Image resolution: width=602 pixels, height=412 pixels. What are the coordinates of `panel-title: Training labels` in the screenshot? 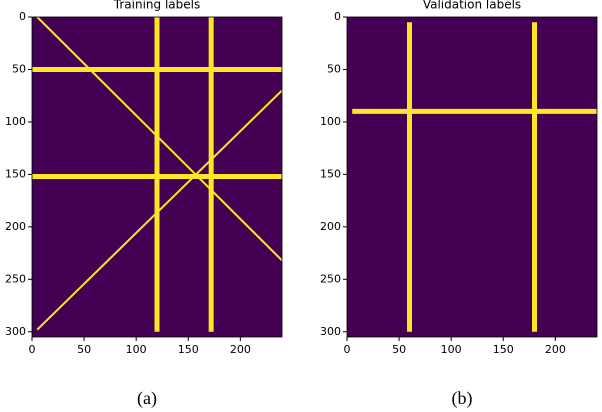 It's located at (156, 6).